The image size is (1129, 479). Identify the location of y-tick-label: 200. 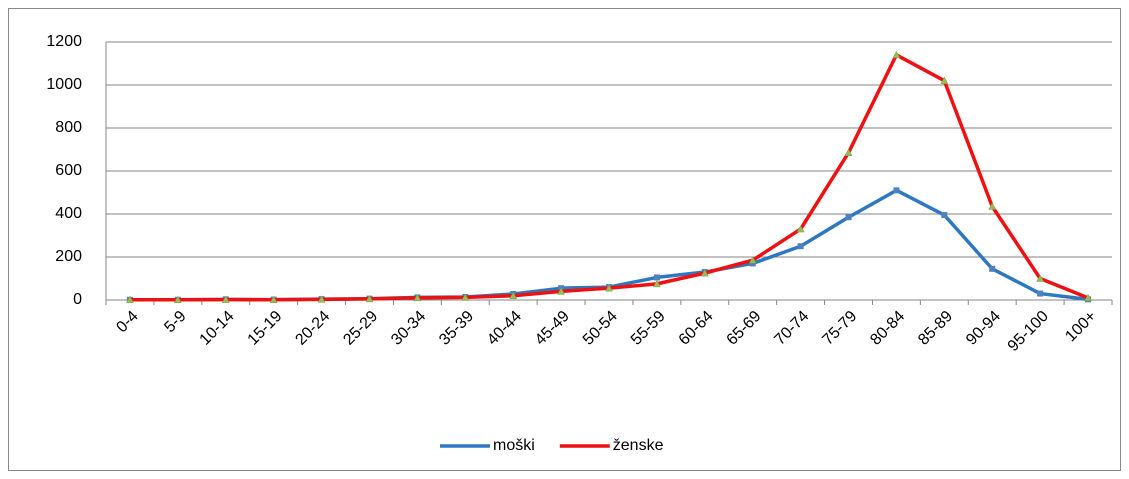
(68, 256).